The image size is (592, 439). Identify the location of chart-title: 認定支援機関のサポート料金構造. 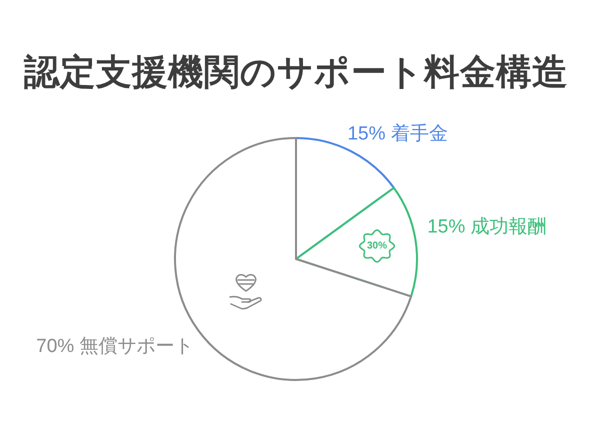
(295, 72).